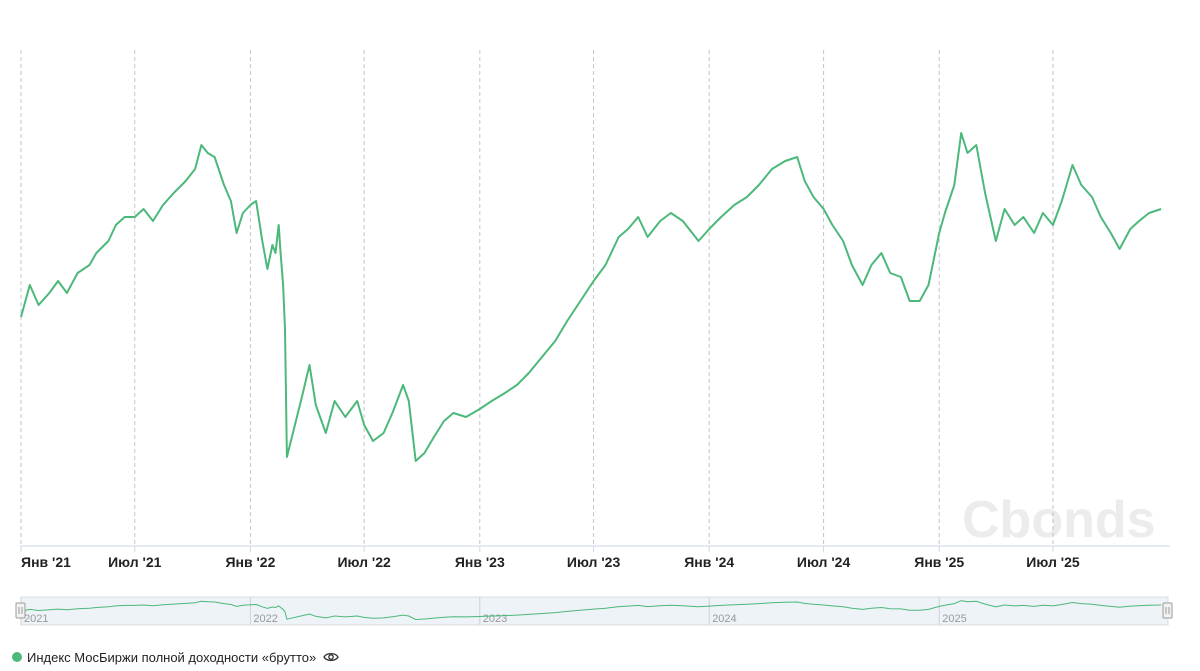 The height and width of the screenshot is (671, 1200). I want to click on x-tick-label-2: Янв '22, so click(250, 562).